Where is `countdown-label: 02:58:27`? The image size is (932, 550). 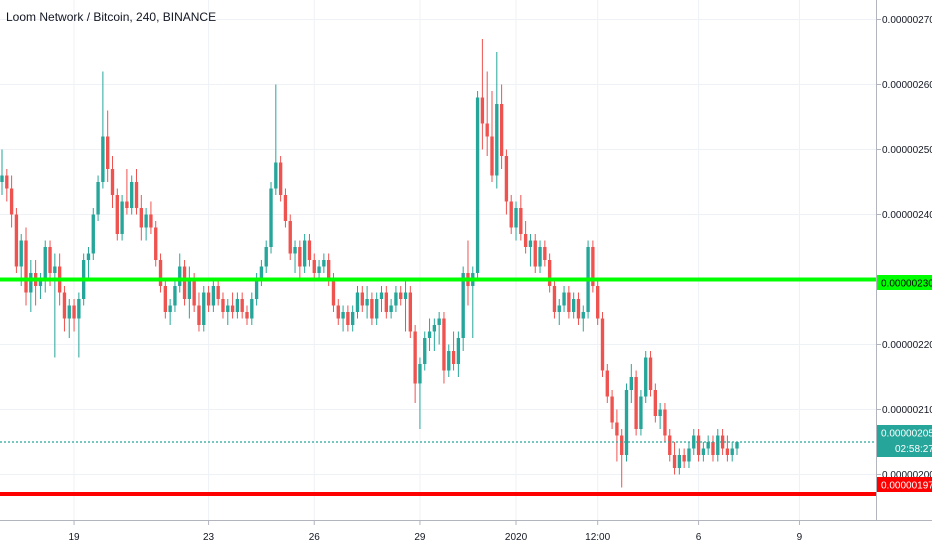
countdown-label: 02:58:27 is located at coordinates (913, 449).